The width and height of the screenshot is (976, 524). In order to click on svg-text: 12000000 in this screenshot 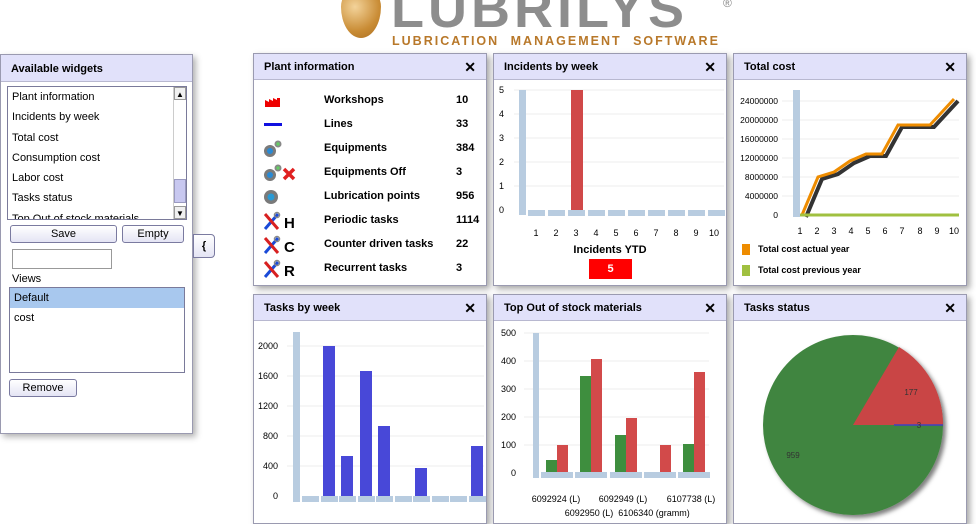, I will do `click(759, 158)`.